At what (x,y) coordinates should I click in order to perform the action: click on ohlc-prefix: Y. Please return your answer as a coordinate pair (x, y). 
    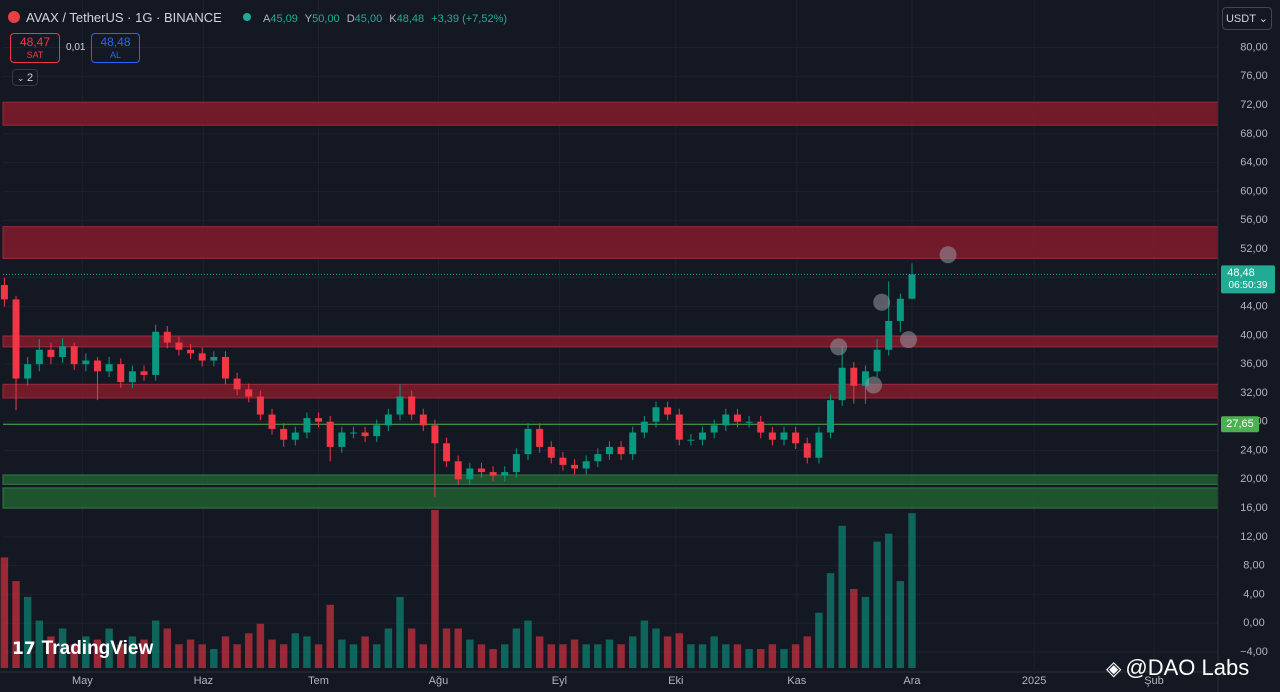
    Looking at the image, I should click on (308, 19).